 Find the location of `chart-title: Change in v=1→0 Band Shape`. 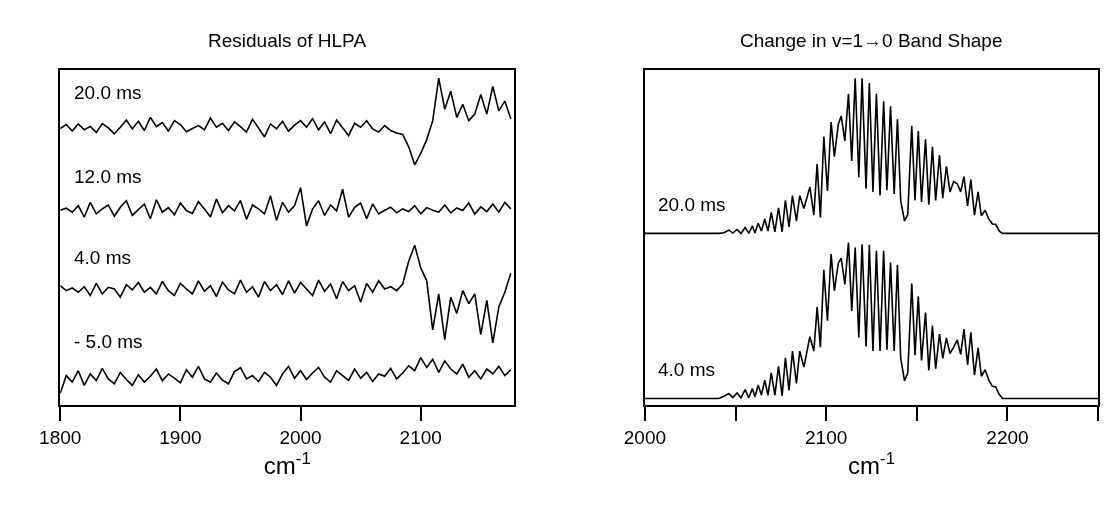

chart-title: Change in v=1→0 Band Shape is located at coordinates (871, 40).